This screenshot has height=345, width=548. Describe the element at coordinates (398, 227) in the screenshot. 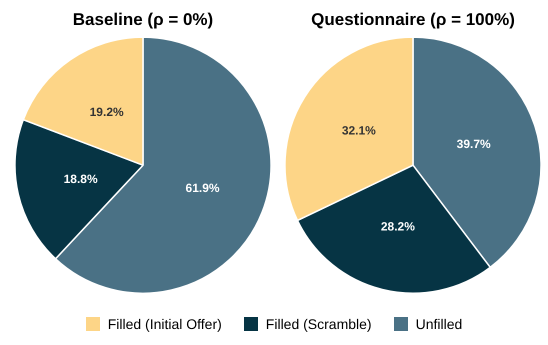

I see `data-label: 28.2%` at that location.